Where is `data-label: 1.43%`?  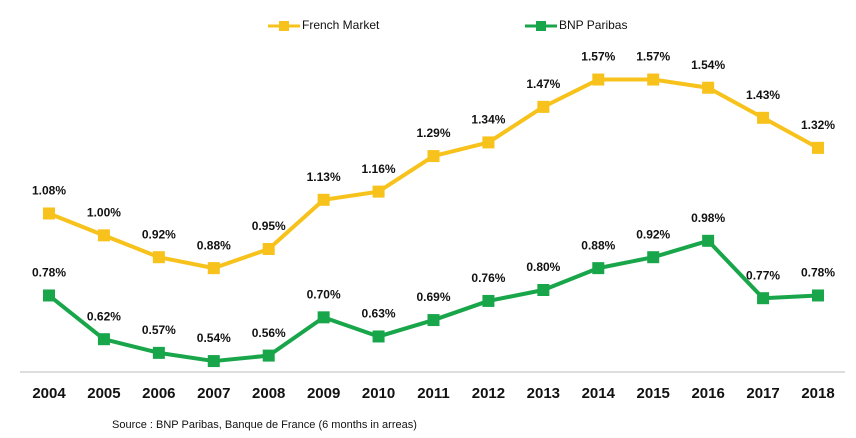 data-label: 1.43% is located at coordinates (763, 95).